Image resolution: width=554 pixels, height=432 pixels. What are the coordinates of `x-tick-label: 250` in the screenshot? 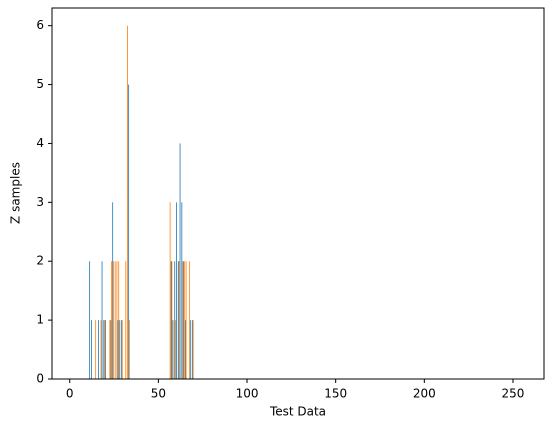 It's located at (513, 394).